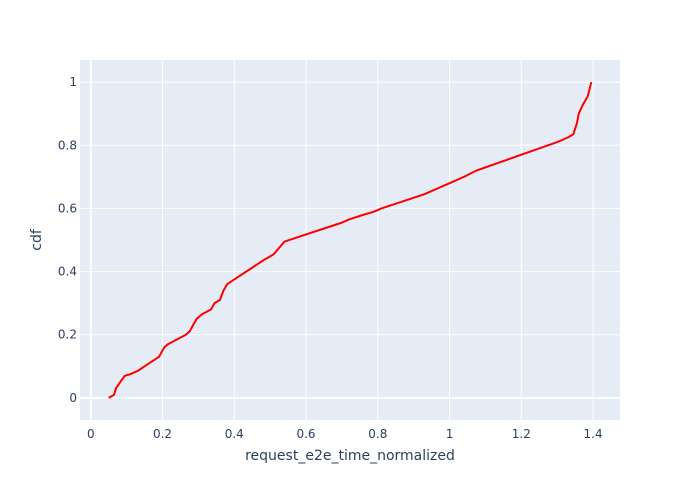 The width and height of the screenshot is (700, 504). What do you see at coordinates (37, 239) in the screenshot?
I see `y-axis-title: cdf` at bounding box center [37, 239].